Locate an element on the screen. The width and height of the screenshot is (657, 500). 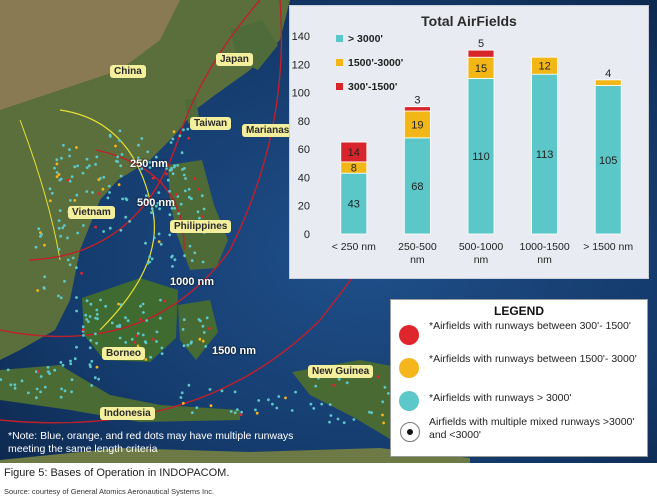
data-label: 12 is located at coordinates (544, 67).